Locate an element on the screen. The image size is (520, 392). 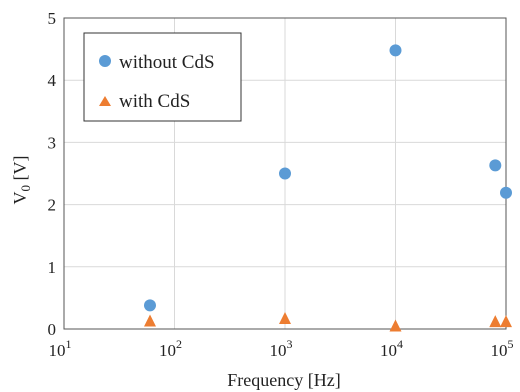
y-axis-label: V0 [V] is located at coordinates (21, 180).